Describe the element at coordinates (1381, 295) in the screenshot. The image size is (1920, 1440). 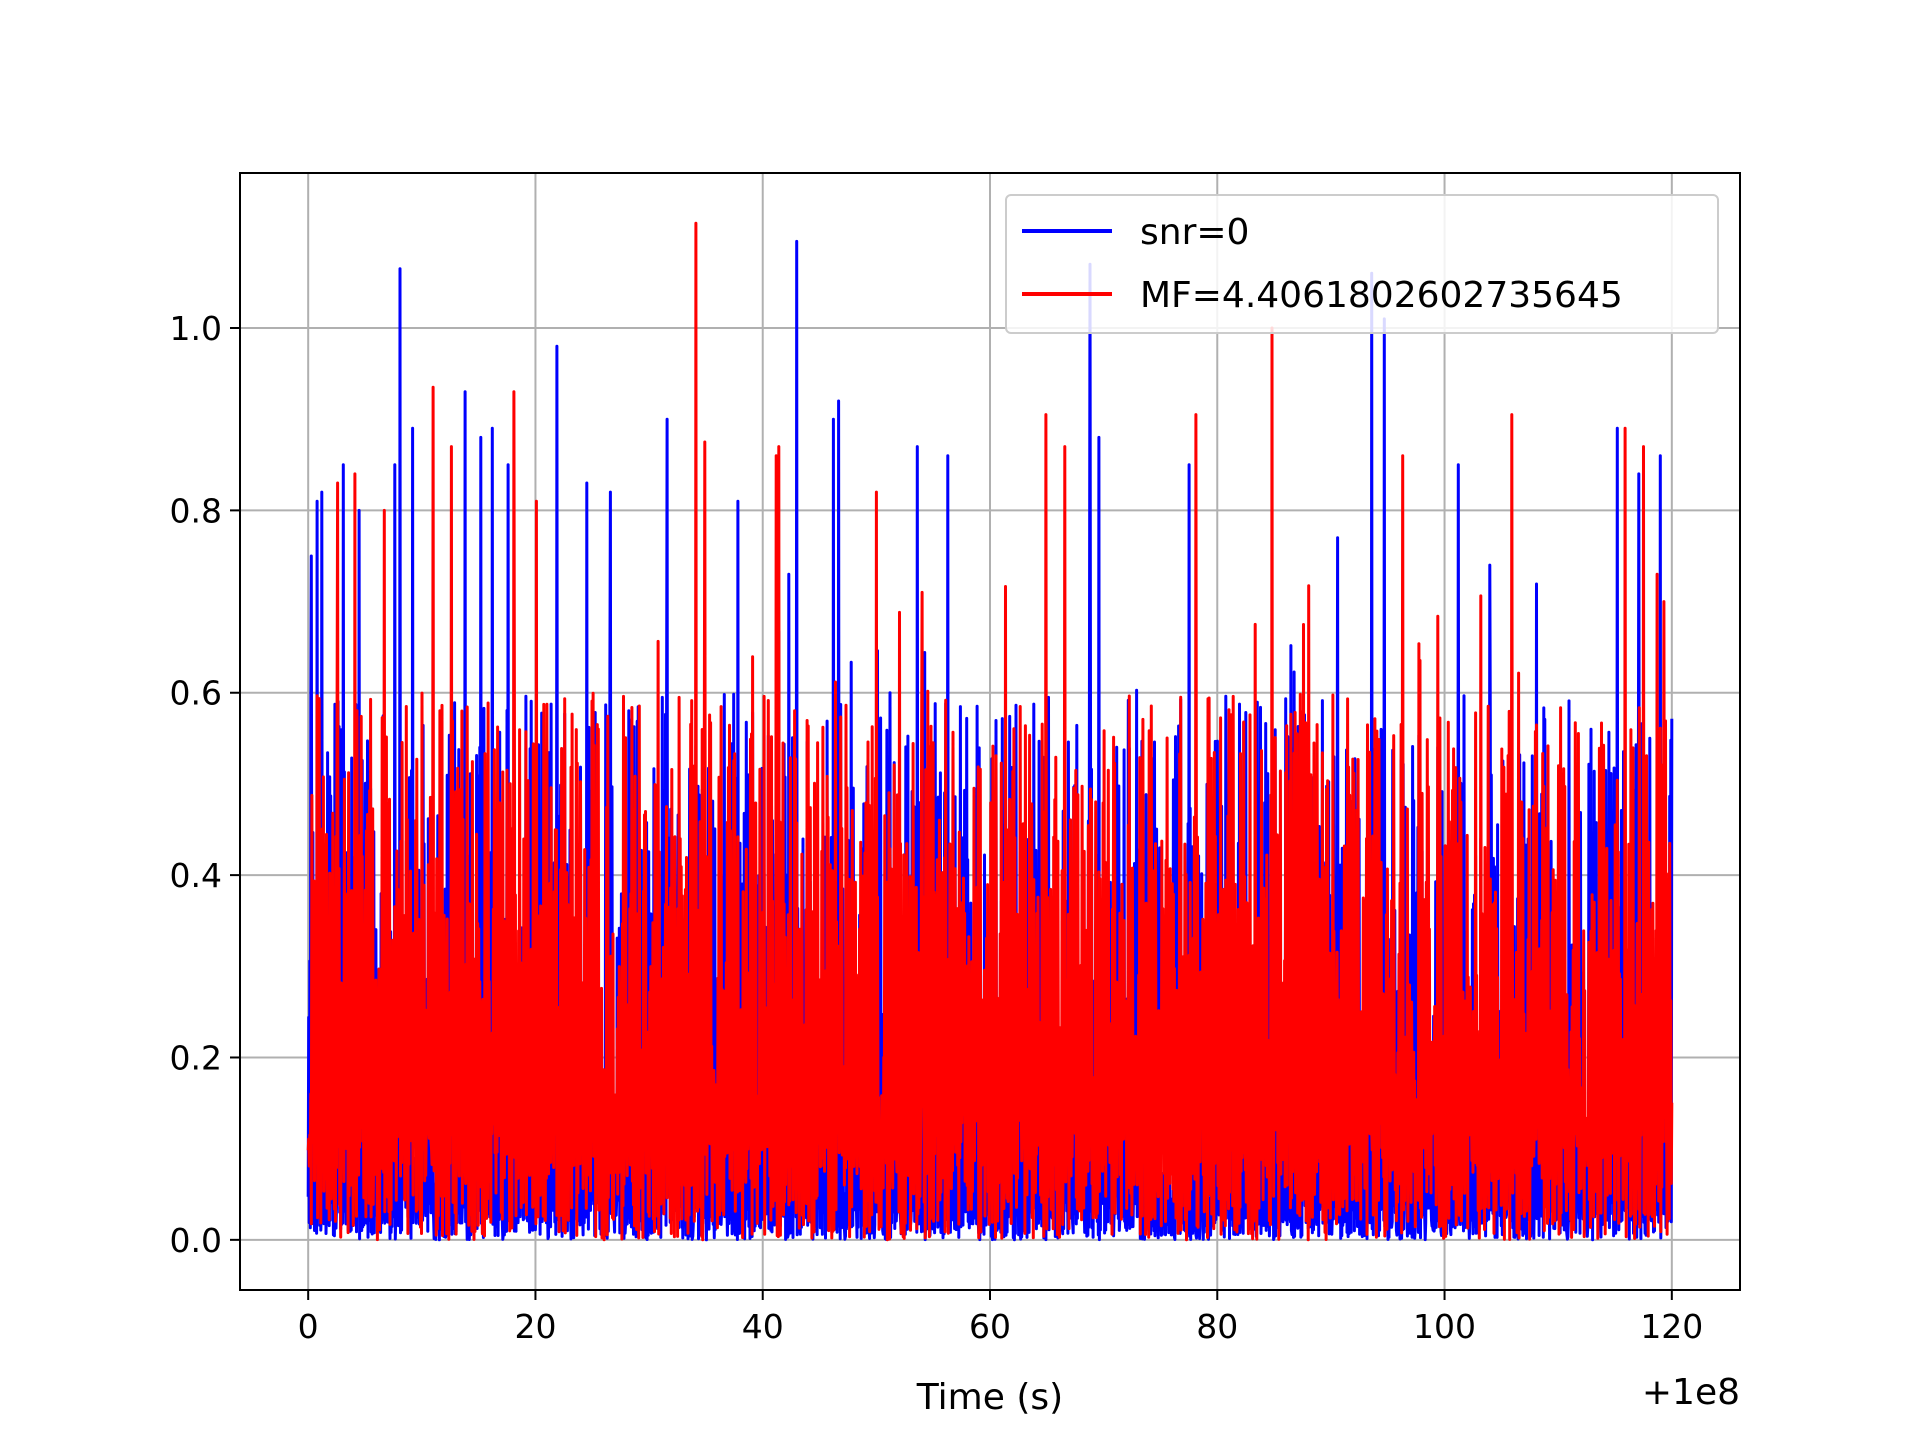
I see `legend-label-mf: MF=4.4061802602735645` at that location.